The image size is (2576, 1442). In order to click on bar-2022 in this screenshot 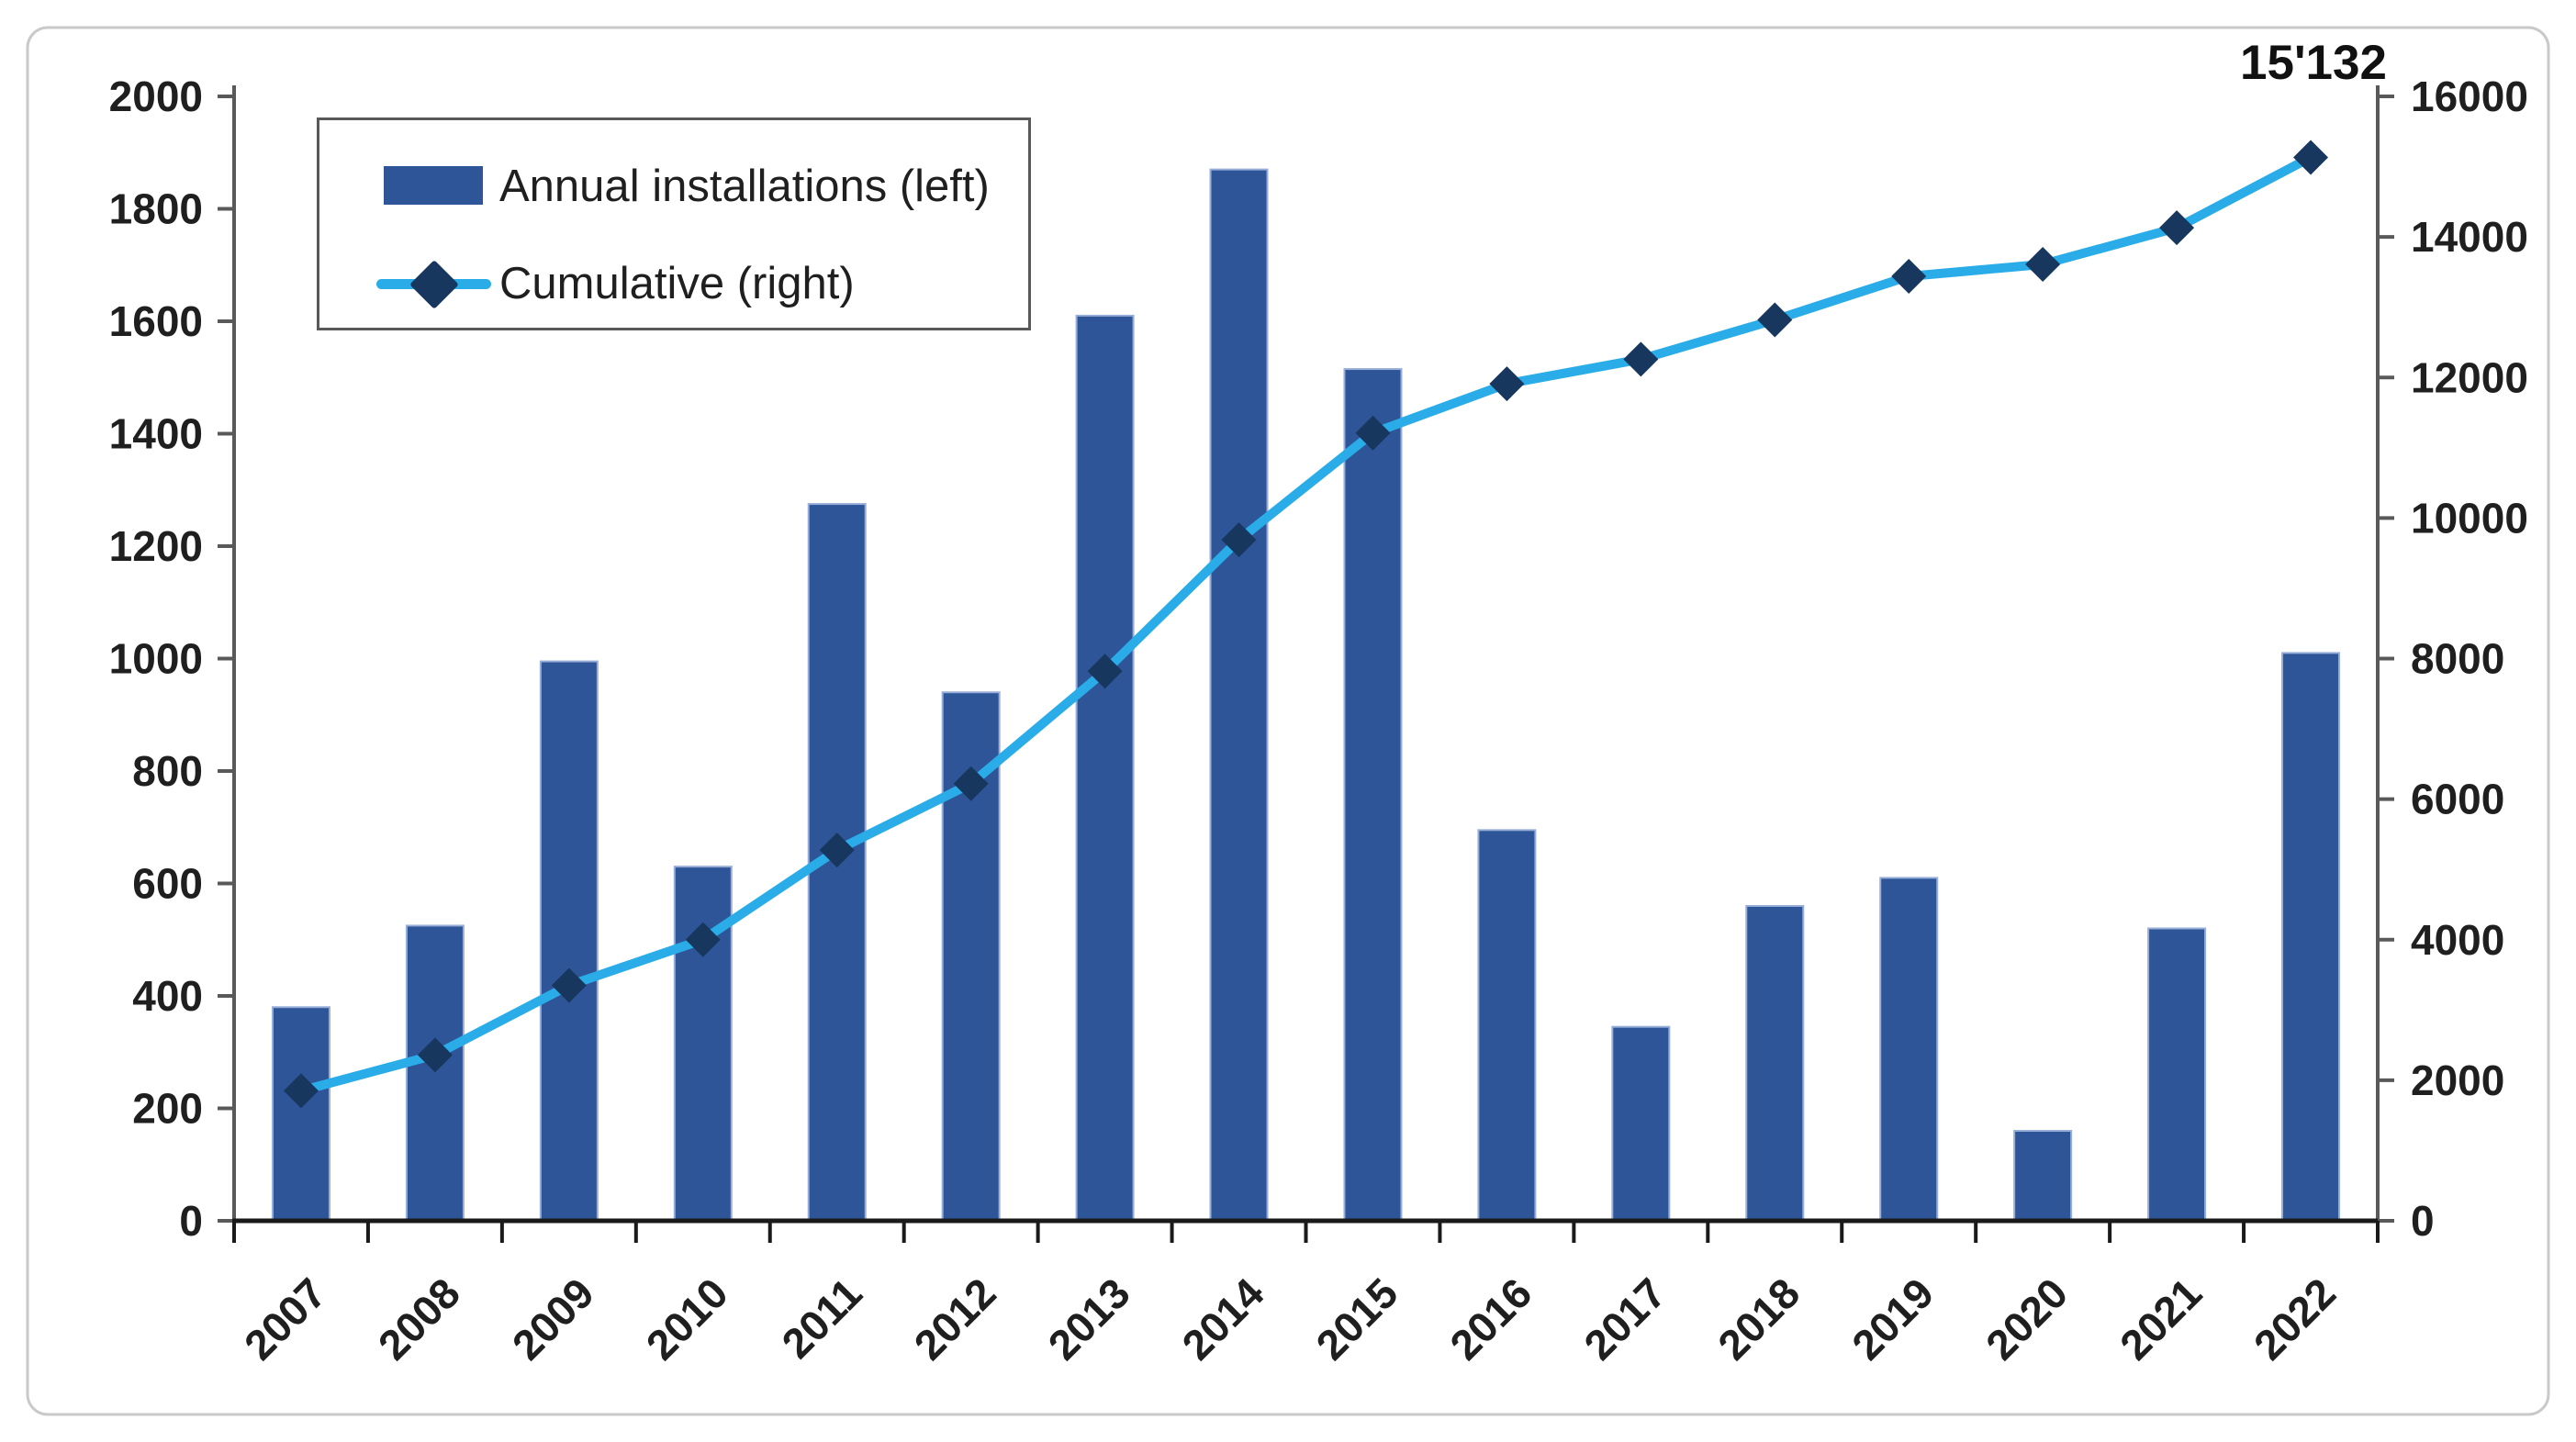, I will do `click(2311, 937)`.